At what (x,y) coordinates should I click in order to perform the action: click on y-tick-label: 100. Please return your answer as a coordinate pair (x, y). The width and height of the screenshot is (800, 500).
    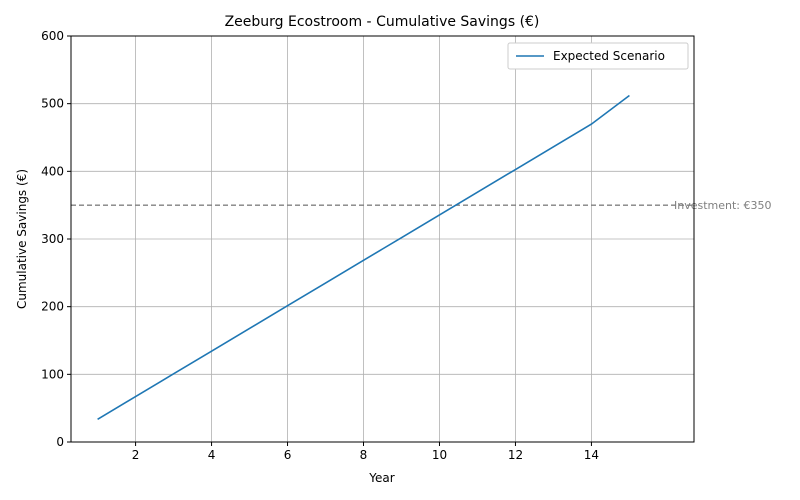
    Looking at the image, I should click on (52, 374).